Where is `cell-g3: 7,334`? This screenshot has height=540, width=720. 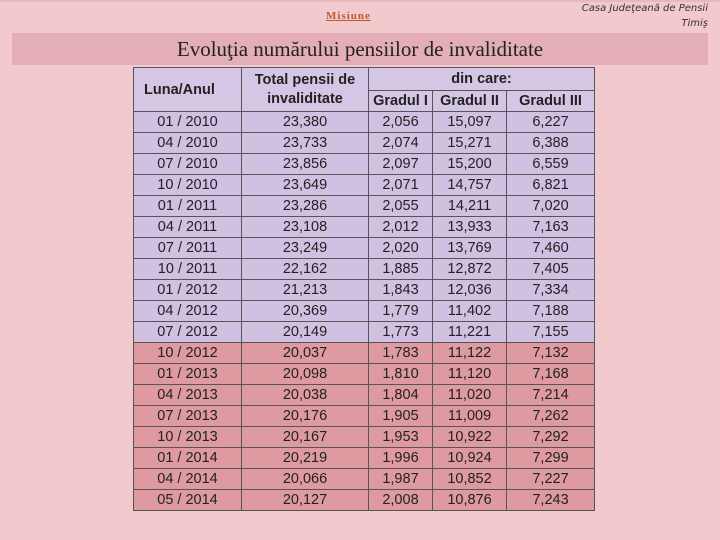 cell-g3: 7,334 is located at coordinates (550, 290).